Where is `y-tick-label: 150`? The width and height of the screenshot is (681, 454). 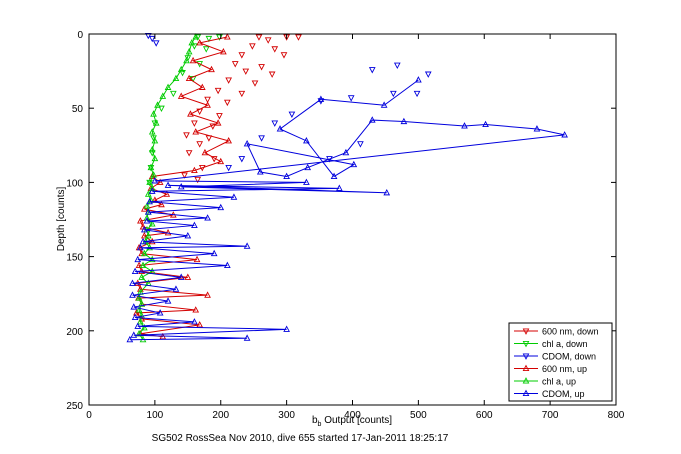
y-tick-label: 150 is located at coordinates (74, 258).